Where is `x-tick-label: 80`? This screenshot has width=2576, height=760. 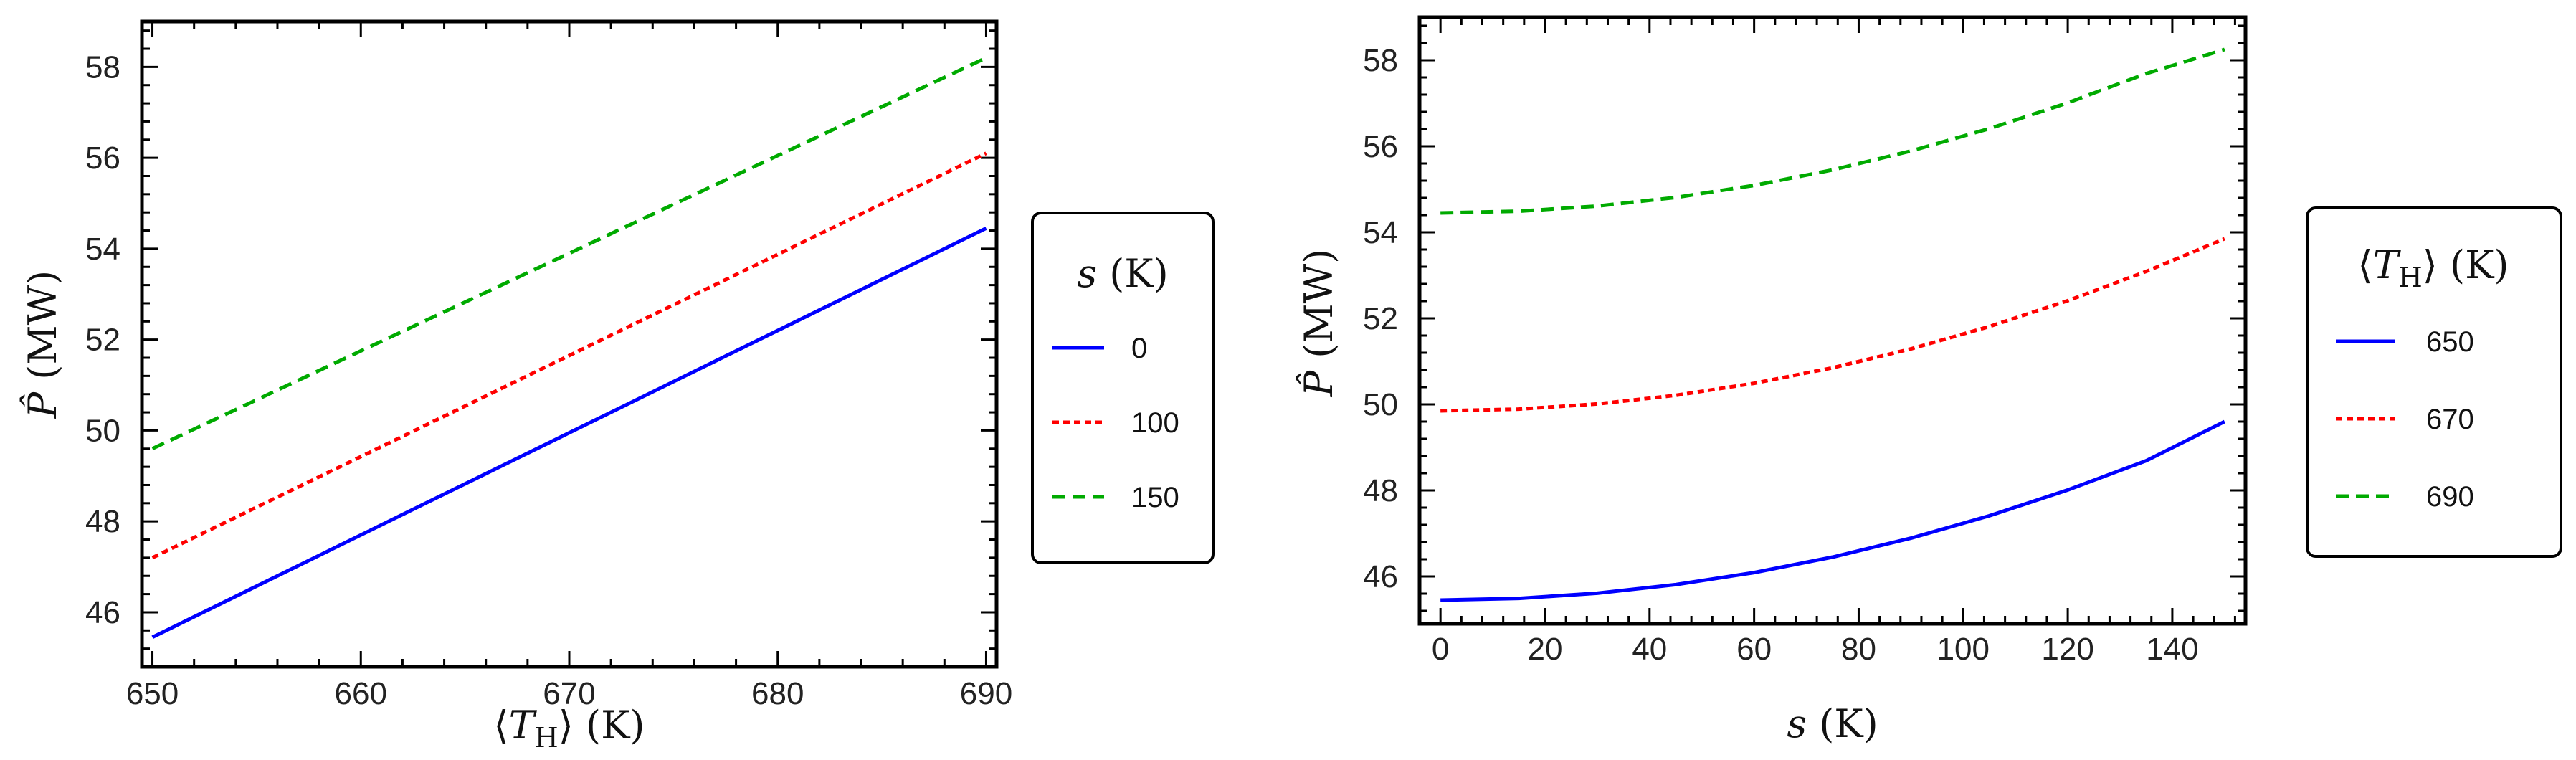
x-tick-label: 80 is located at coordinates (1859, 649).